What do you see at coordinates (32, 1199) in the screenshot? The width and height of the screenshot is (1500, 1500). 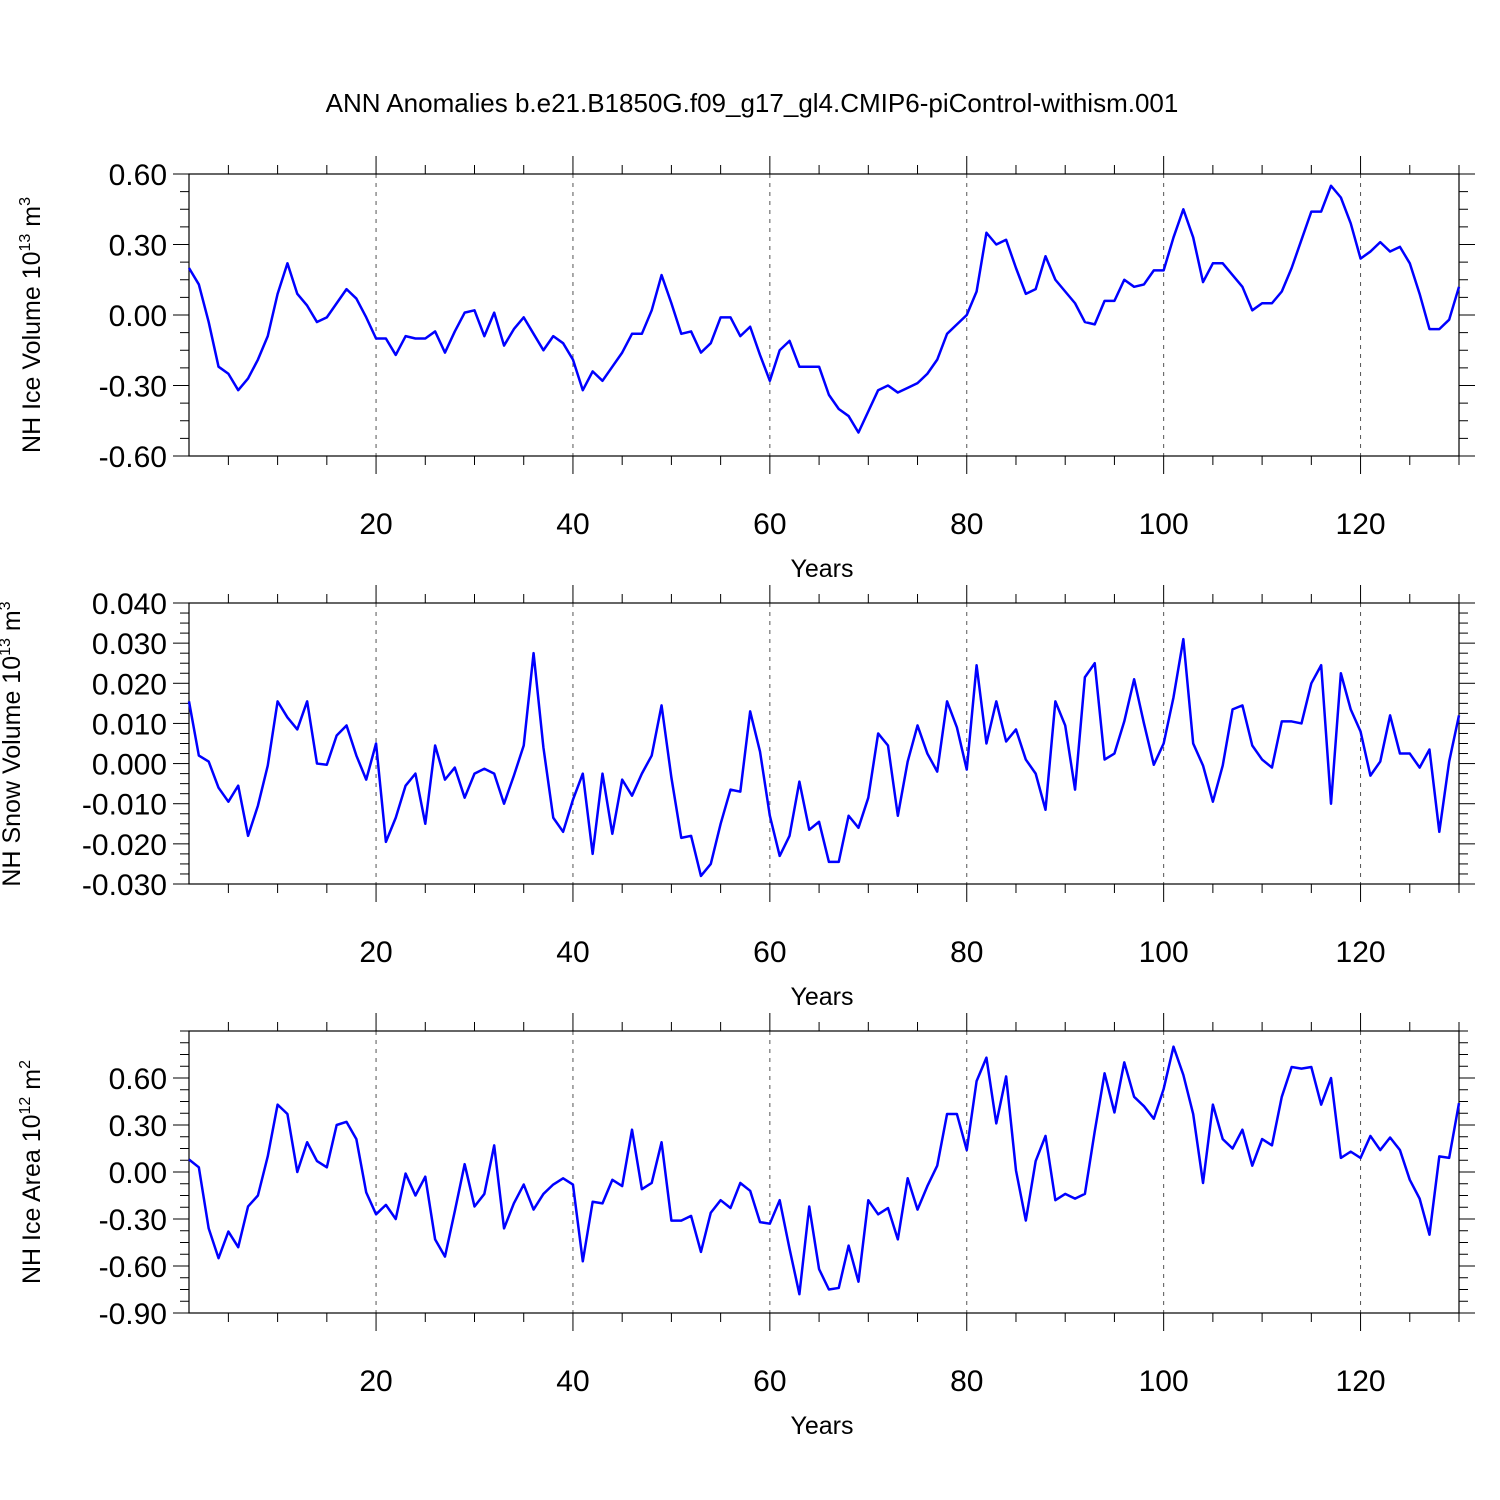 I see `y-axis-label-text: NH Ice Area 10` at bounding box center [32, 1199].